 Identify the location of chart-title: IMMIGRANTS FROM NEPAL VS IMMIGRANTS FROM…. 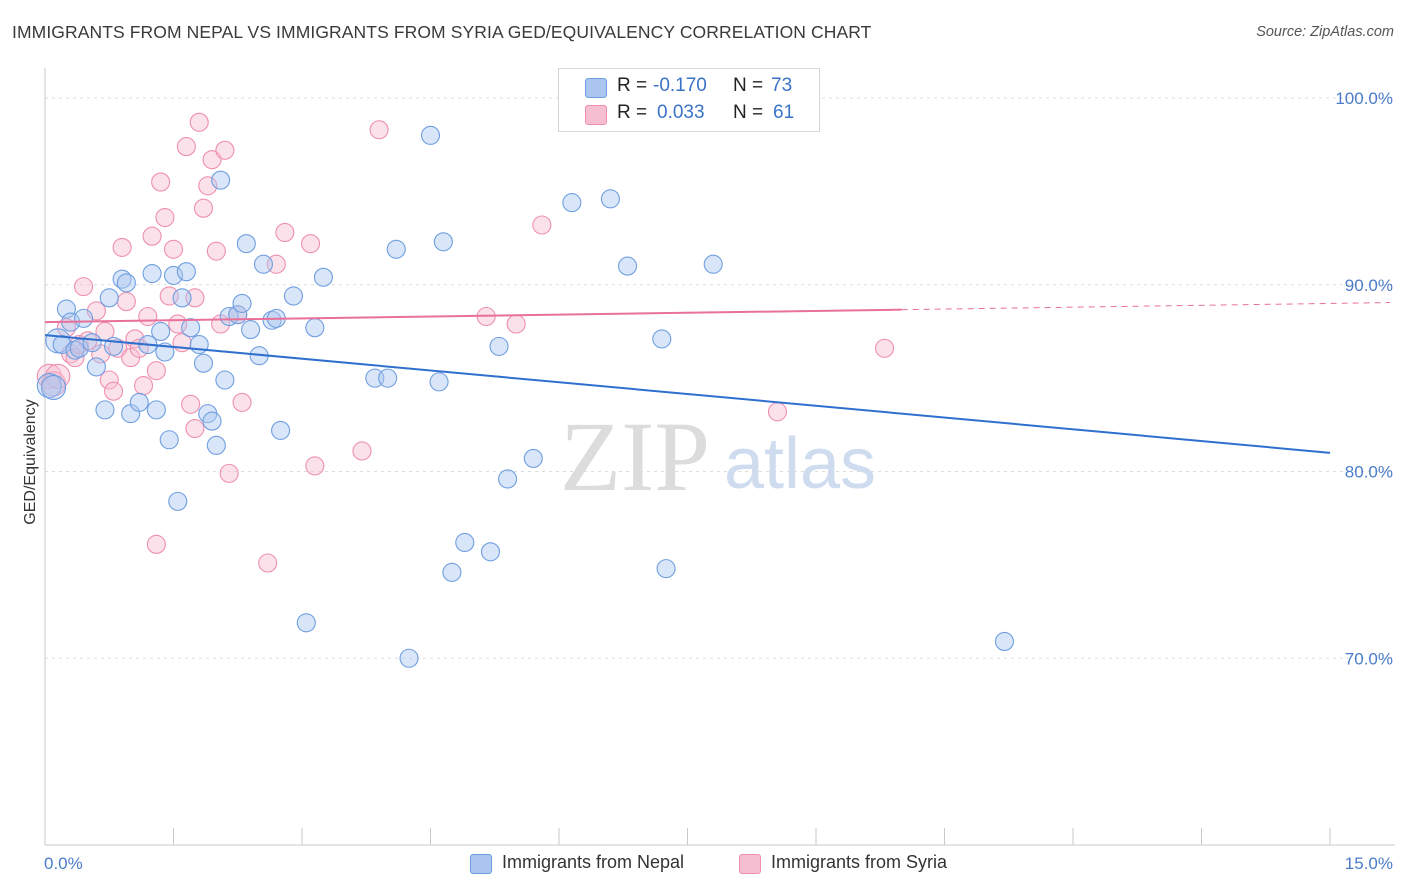
(442, 32).